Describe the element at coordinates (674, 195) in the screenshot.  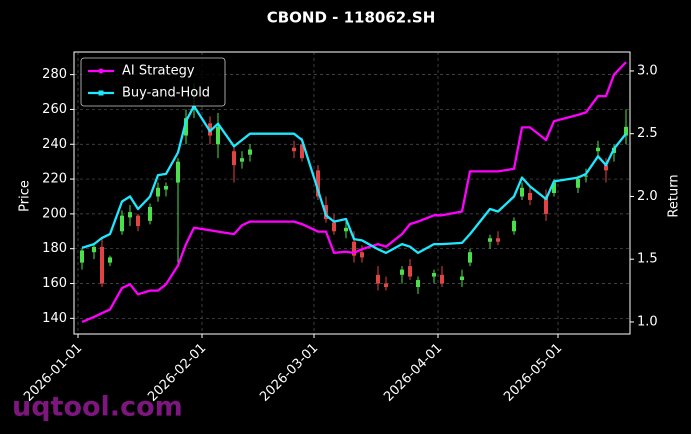
I see `y2-axis-label: Return` at that location.